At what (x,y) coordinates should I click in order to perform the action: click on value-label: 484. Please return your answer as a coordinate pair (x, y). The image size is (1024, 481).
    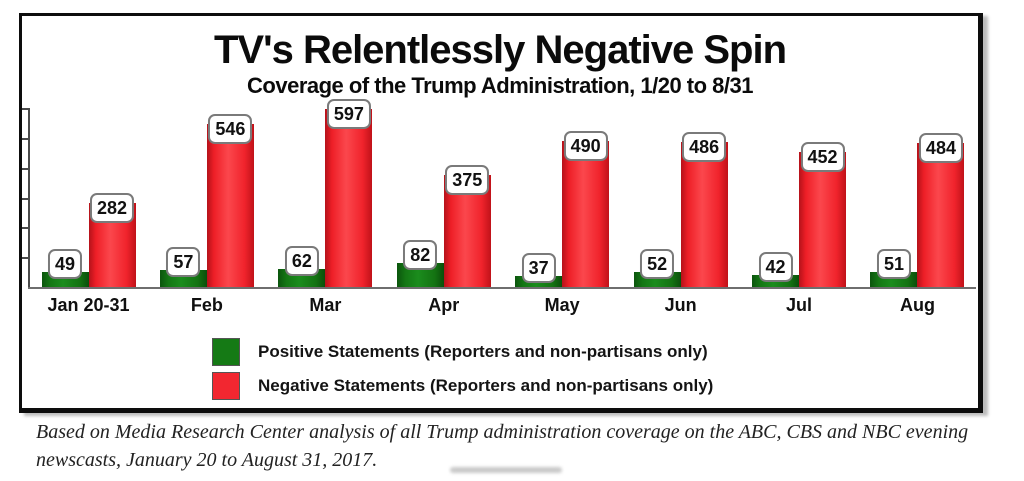
    Looking at the image, I should click on (940, 147).